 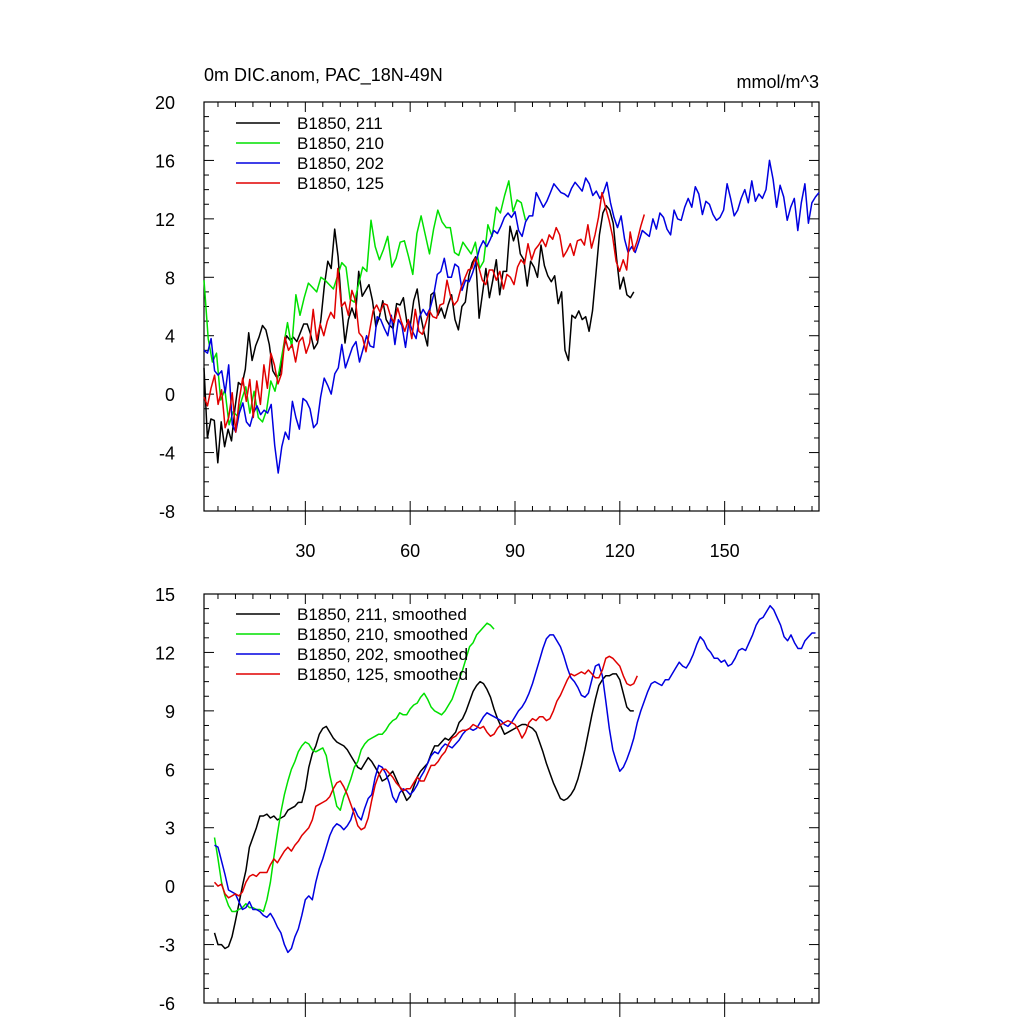 I want to click on y-tick-label: -4, so click(x=167, y=454).